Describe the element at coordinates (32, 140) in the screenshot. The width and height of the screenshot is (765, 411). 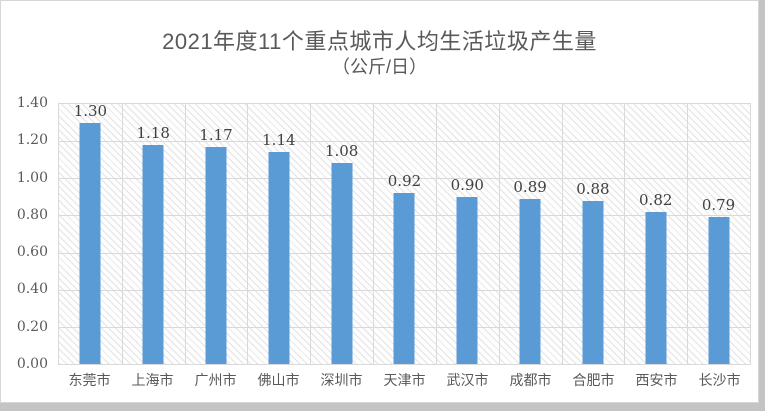
I see `y-axis-label: 1.20` at that location.